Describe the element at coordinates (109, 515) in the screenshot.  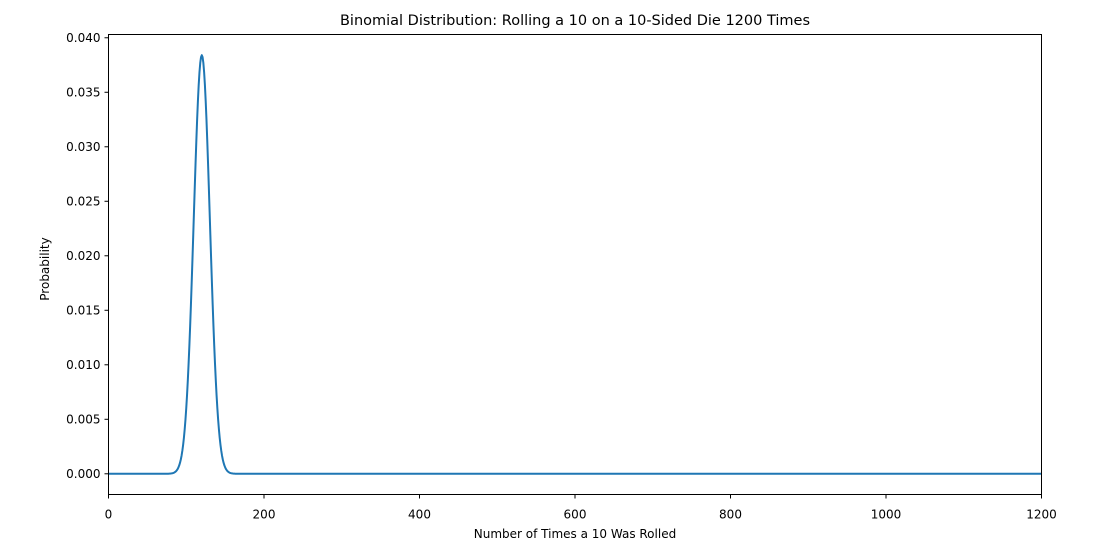
I see `x-tick-label: 0` at that location.